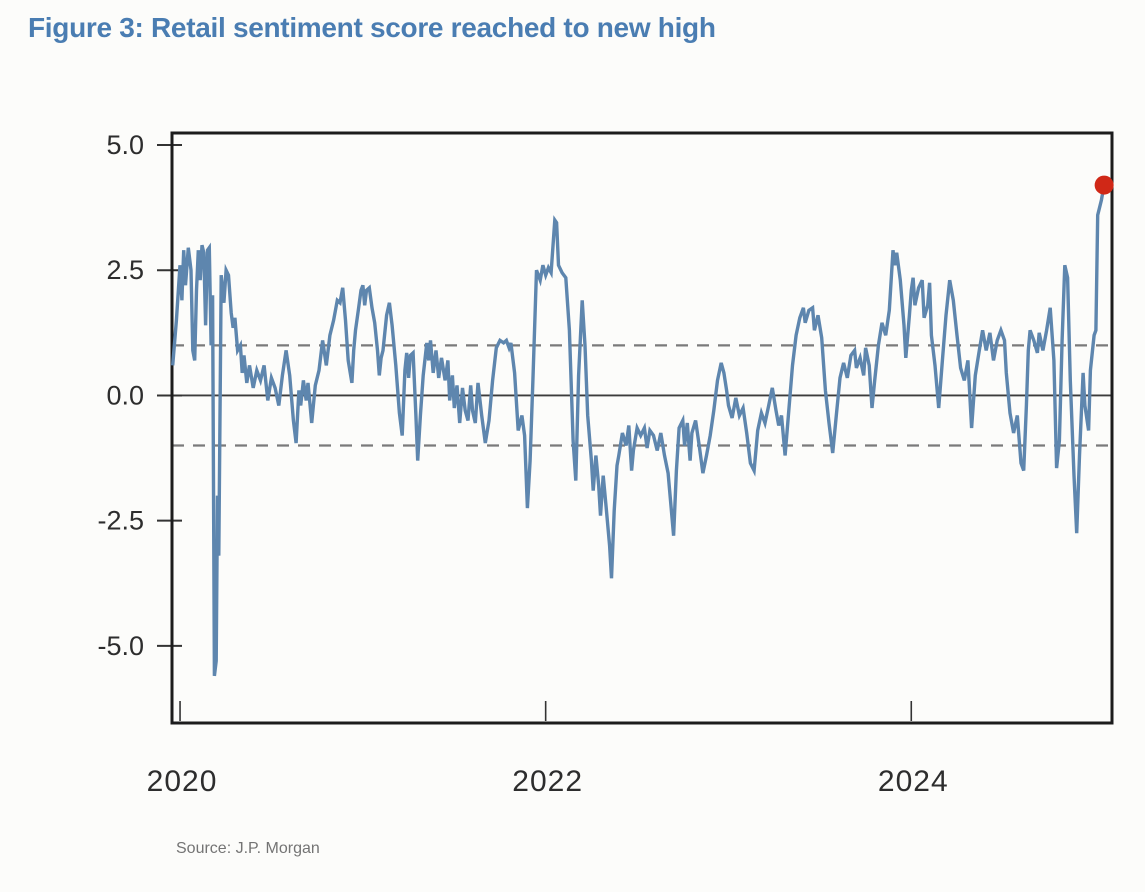 The height and width of the screenshot is (892, 1145). What do you see at coordinates (120, 521) in the screenshot?
I see `y-tick-label: -2.5` at bounding box center [120, 521].